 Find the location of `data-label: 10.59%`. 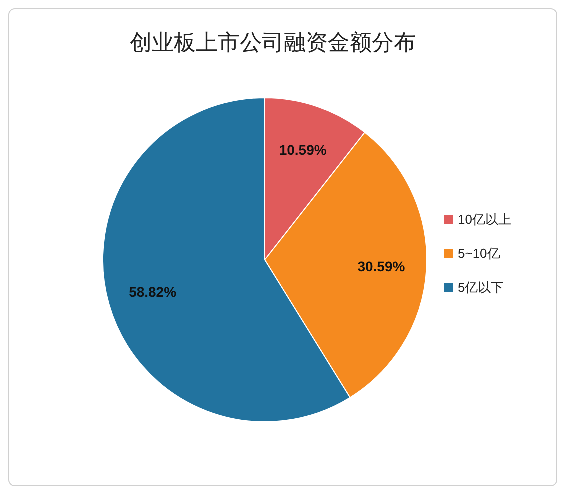

data-label: 10.59% is located at coordinates (303, 150).